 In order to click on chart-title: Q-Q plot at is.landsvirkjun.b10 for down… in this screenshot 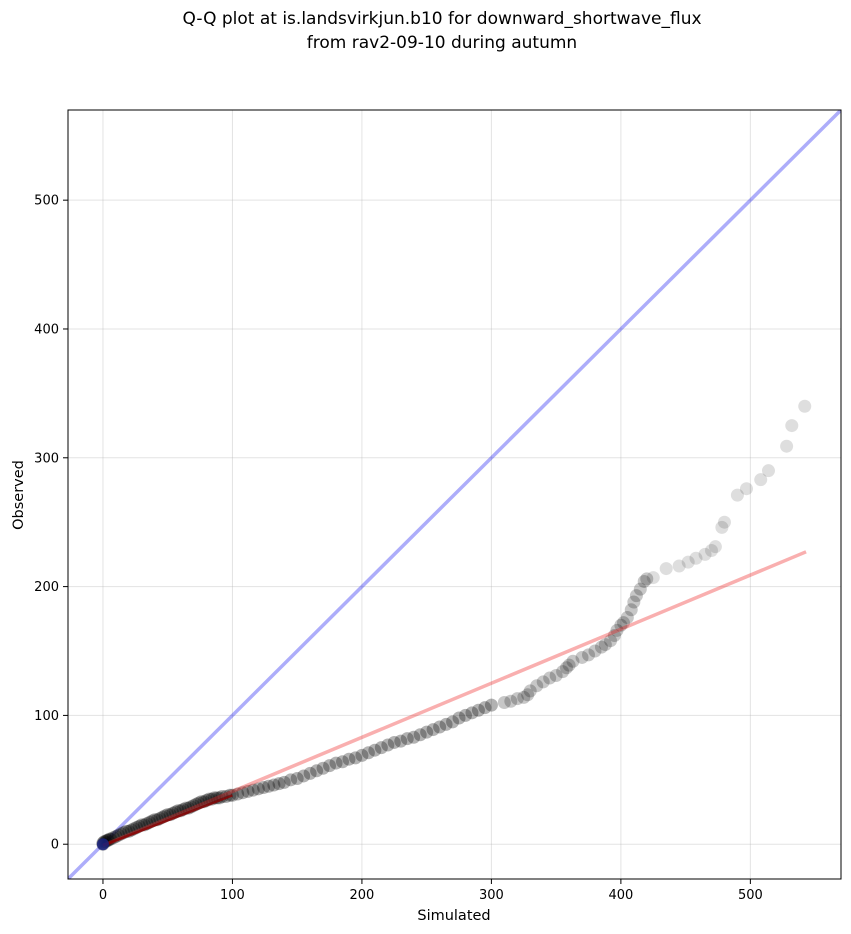, I will do `click(441, 19)`.